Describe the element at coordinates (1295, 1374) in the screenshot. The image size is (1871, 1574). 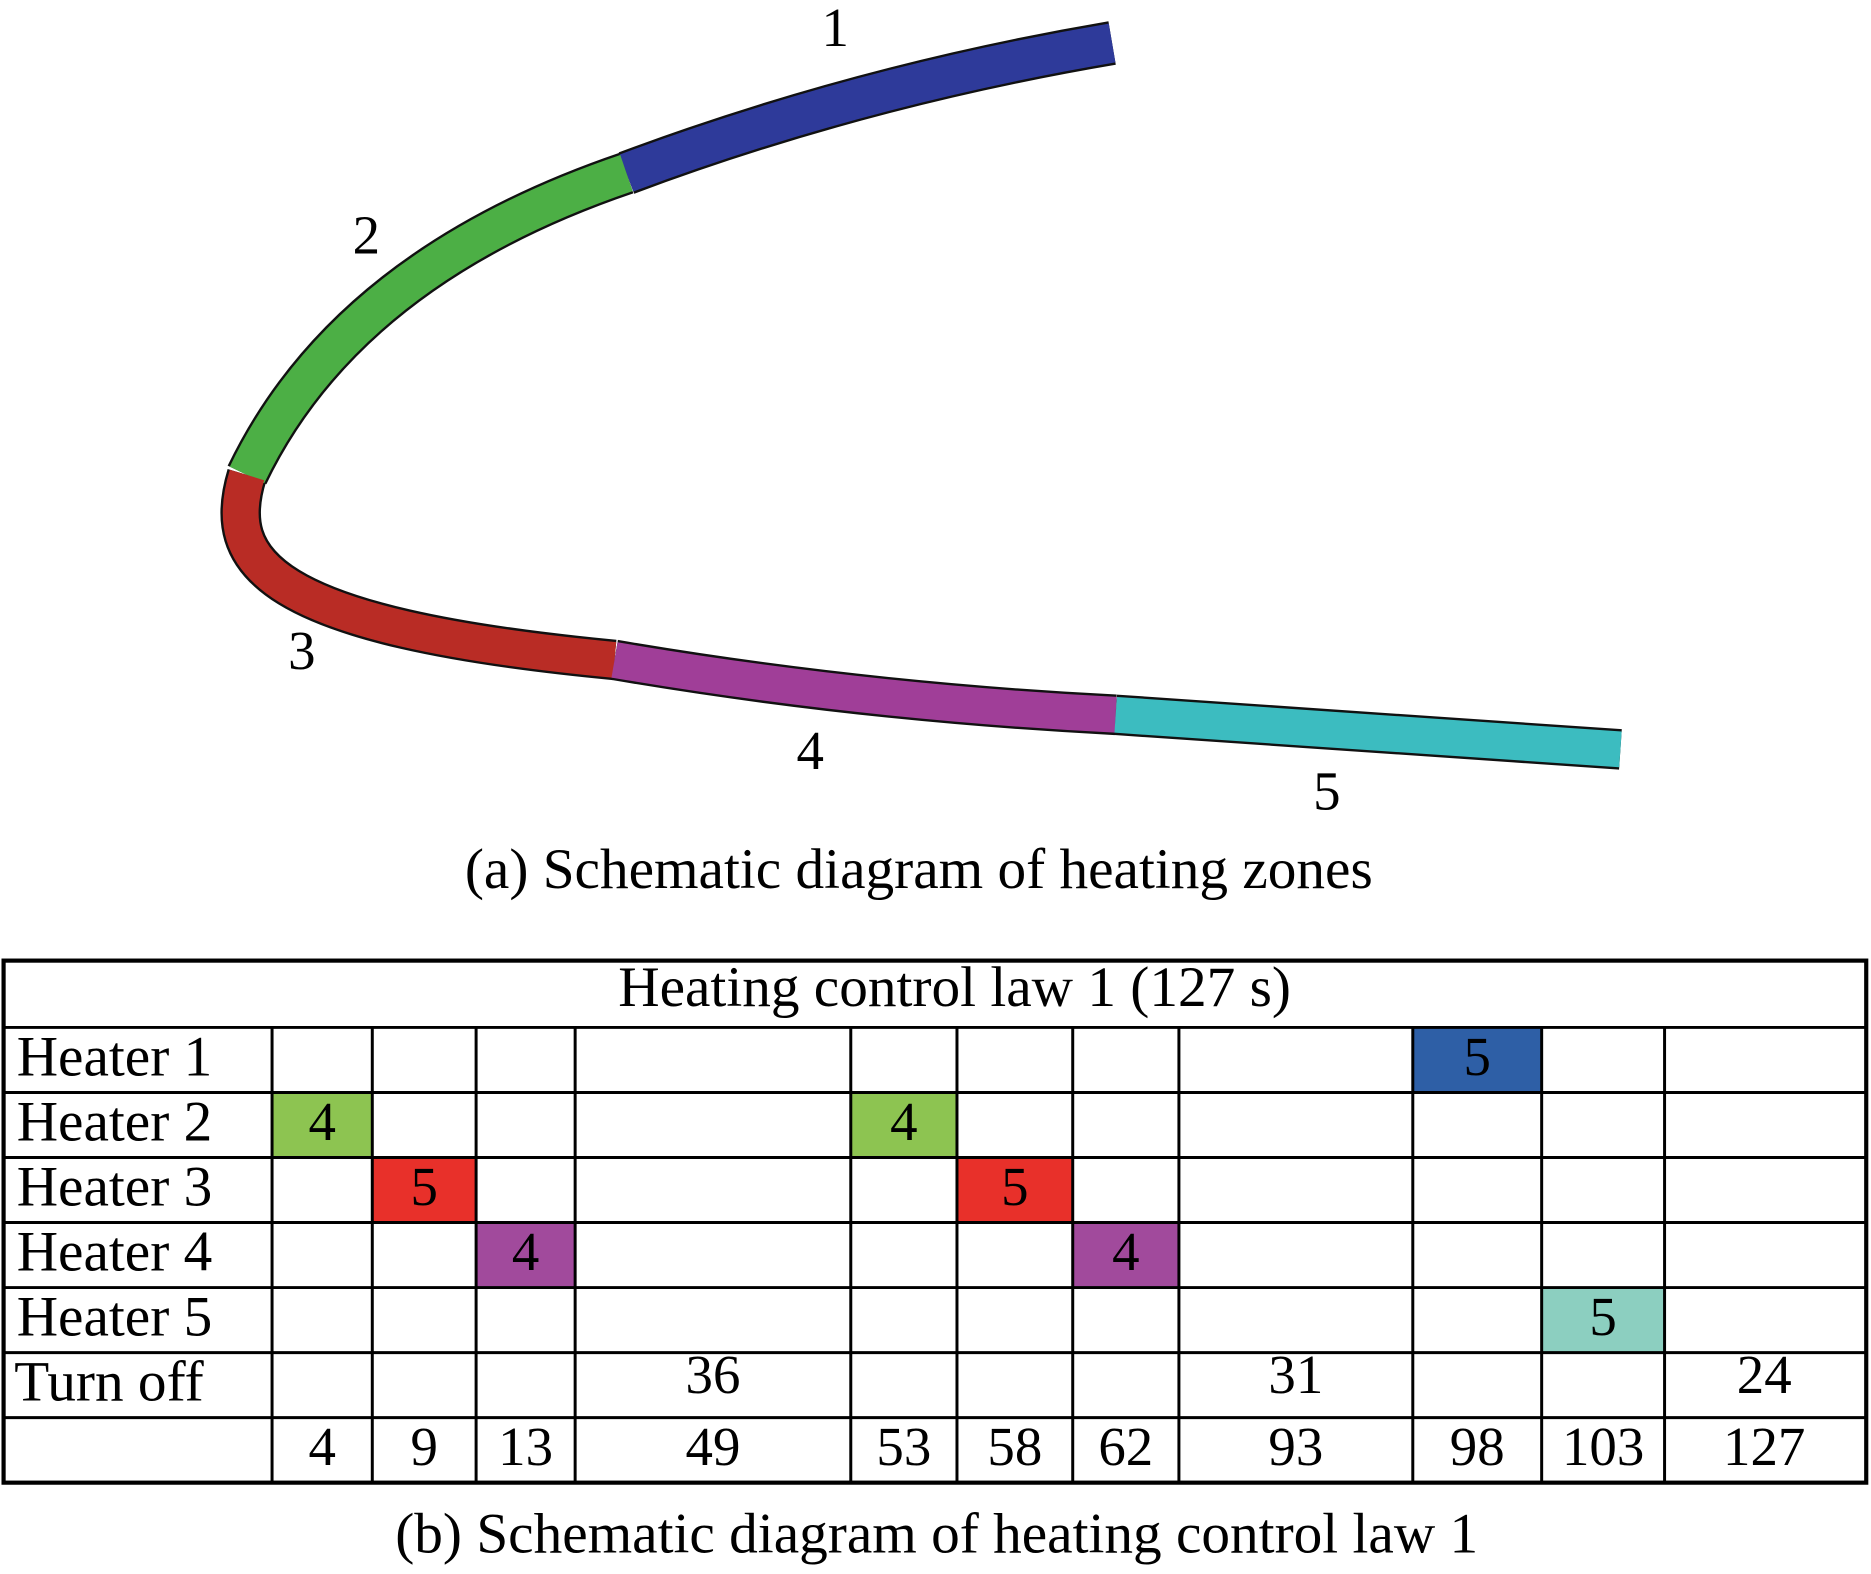
I see `turn-off-value: 31` at that location.